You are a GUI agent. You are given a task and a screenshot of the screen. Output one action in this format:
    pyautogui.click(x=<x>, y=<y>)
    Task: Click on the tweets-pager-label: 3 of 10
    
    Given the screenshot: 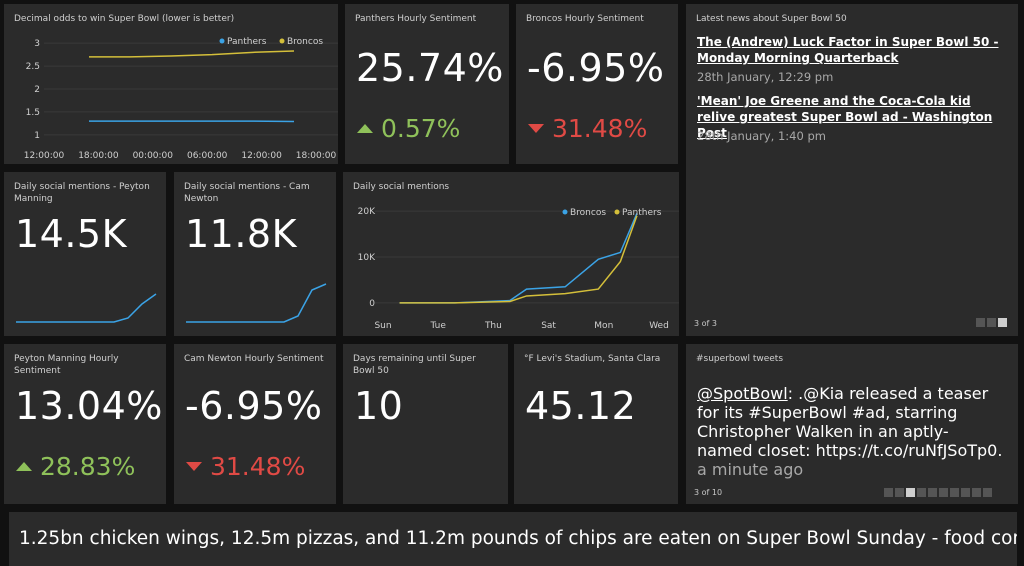 What is the action you would take?
    pyautogui.click(x=708, y=492)
    